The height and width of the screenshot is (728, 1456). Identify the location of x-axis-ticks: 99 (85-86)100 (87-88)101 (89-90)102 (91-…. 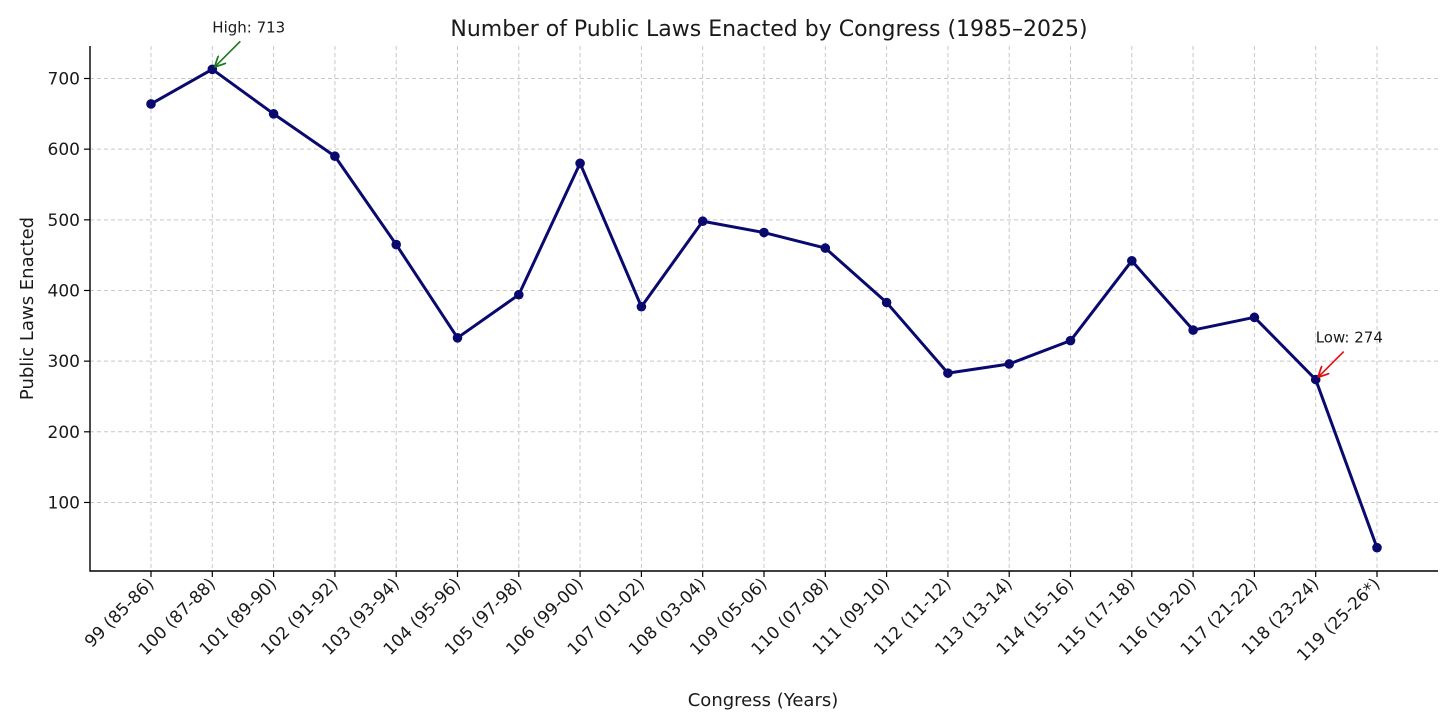
(733, 618).